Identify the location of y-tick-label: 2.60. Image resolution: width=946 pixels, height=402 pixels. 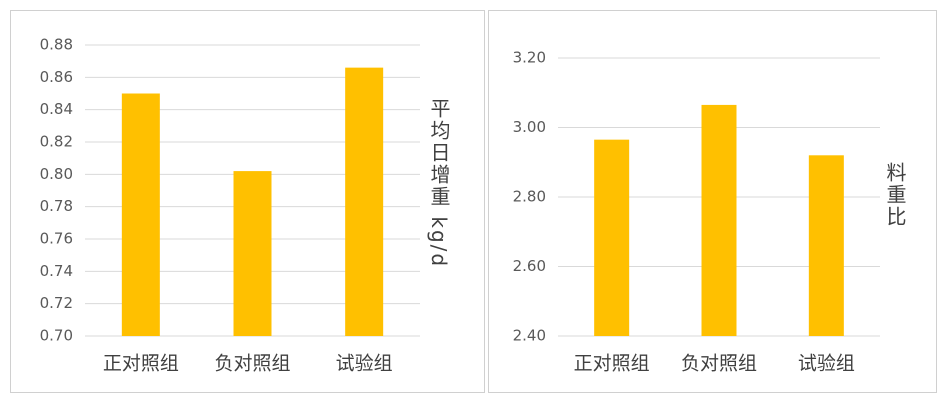
(529, 266).